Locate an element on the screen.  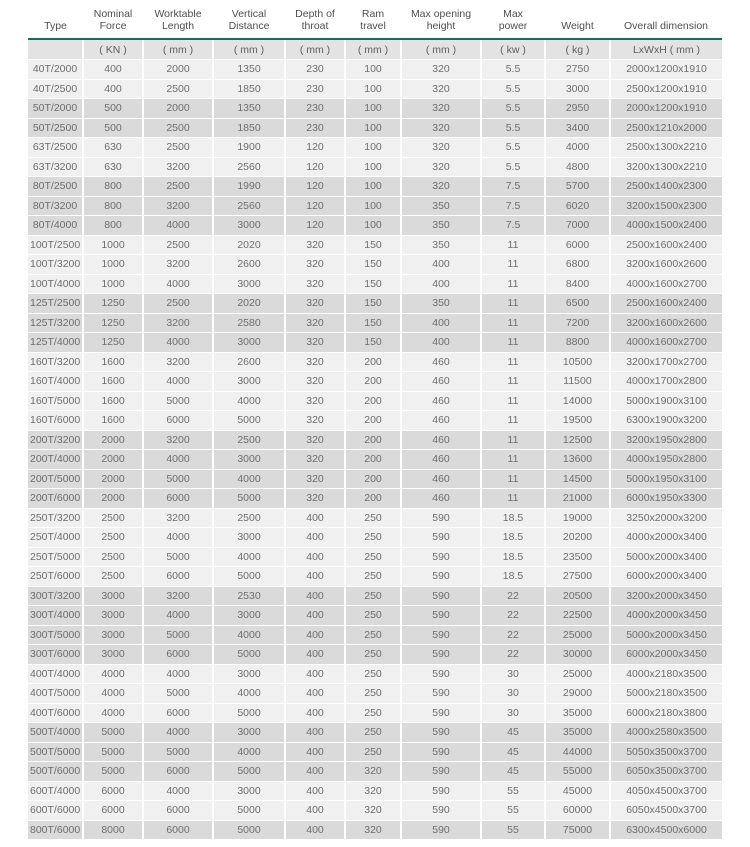
table-cell: 45000 is located at coordinates (578, 791).